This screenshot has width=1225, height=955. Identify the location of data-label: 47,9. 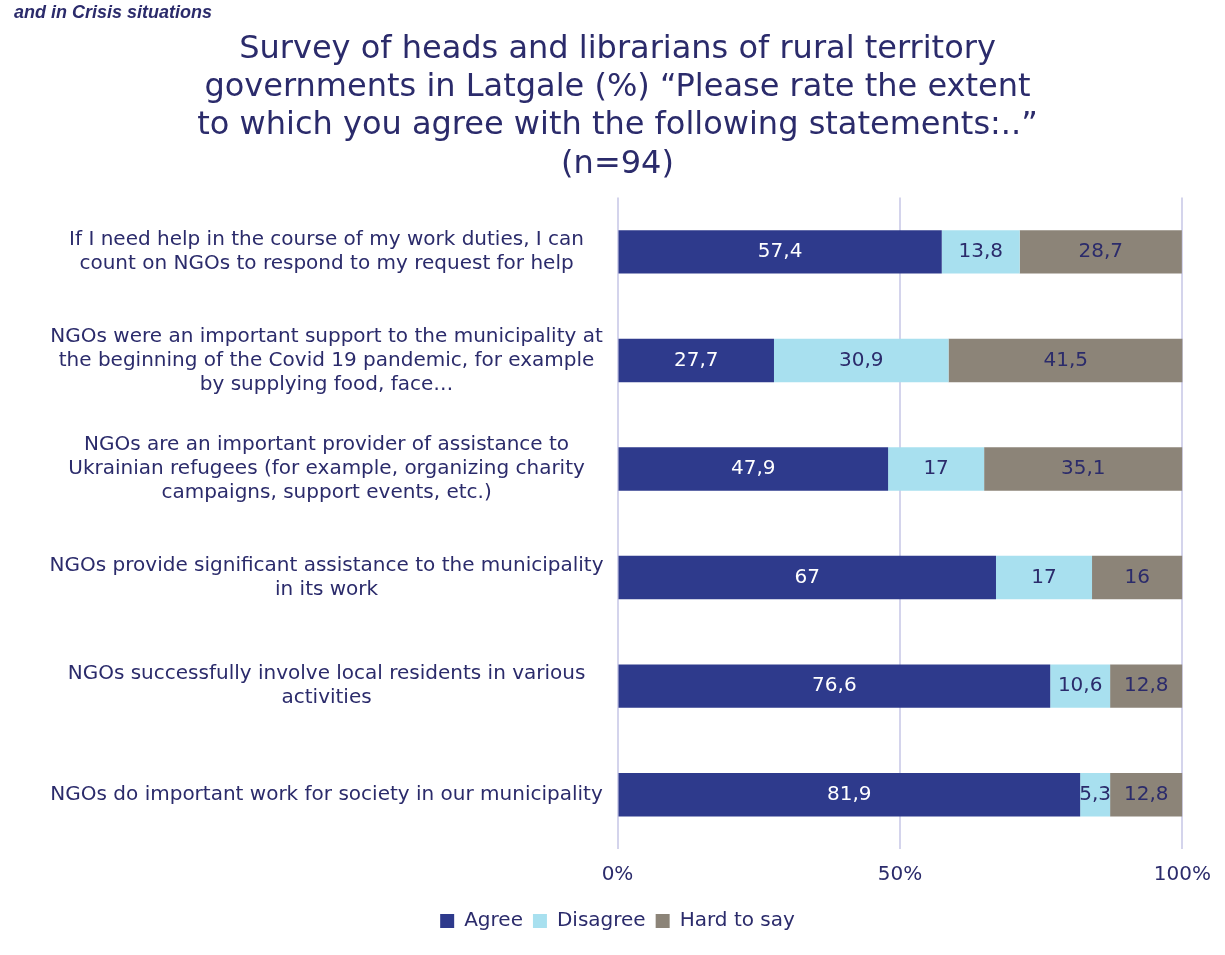
(753, 467).